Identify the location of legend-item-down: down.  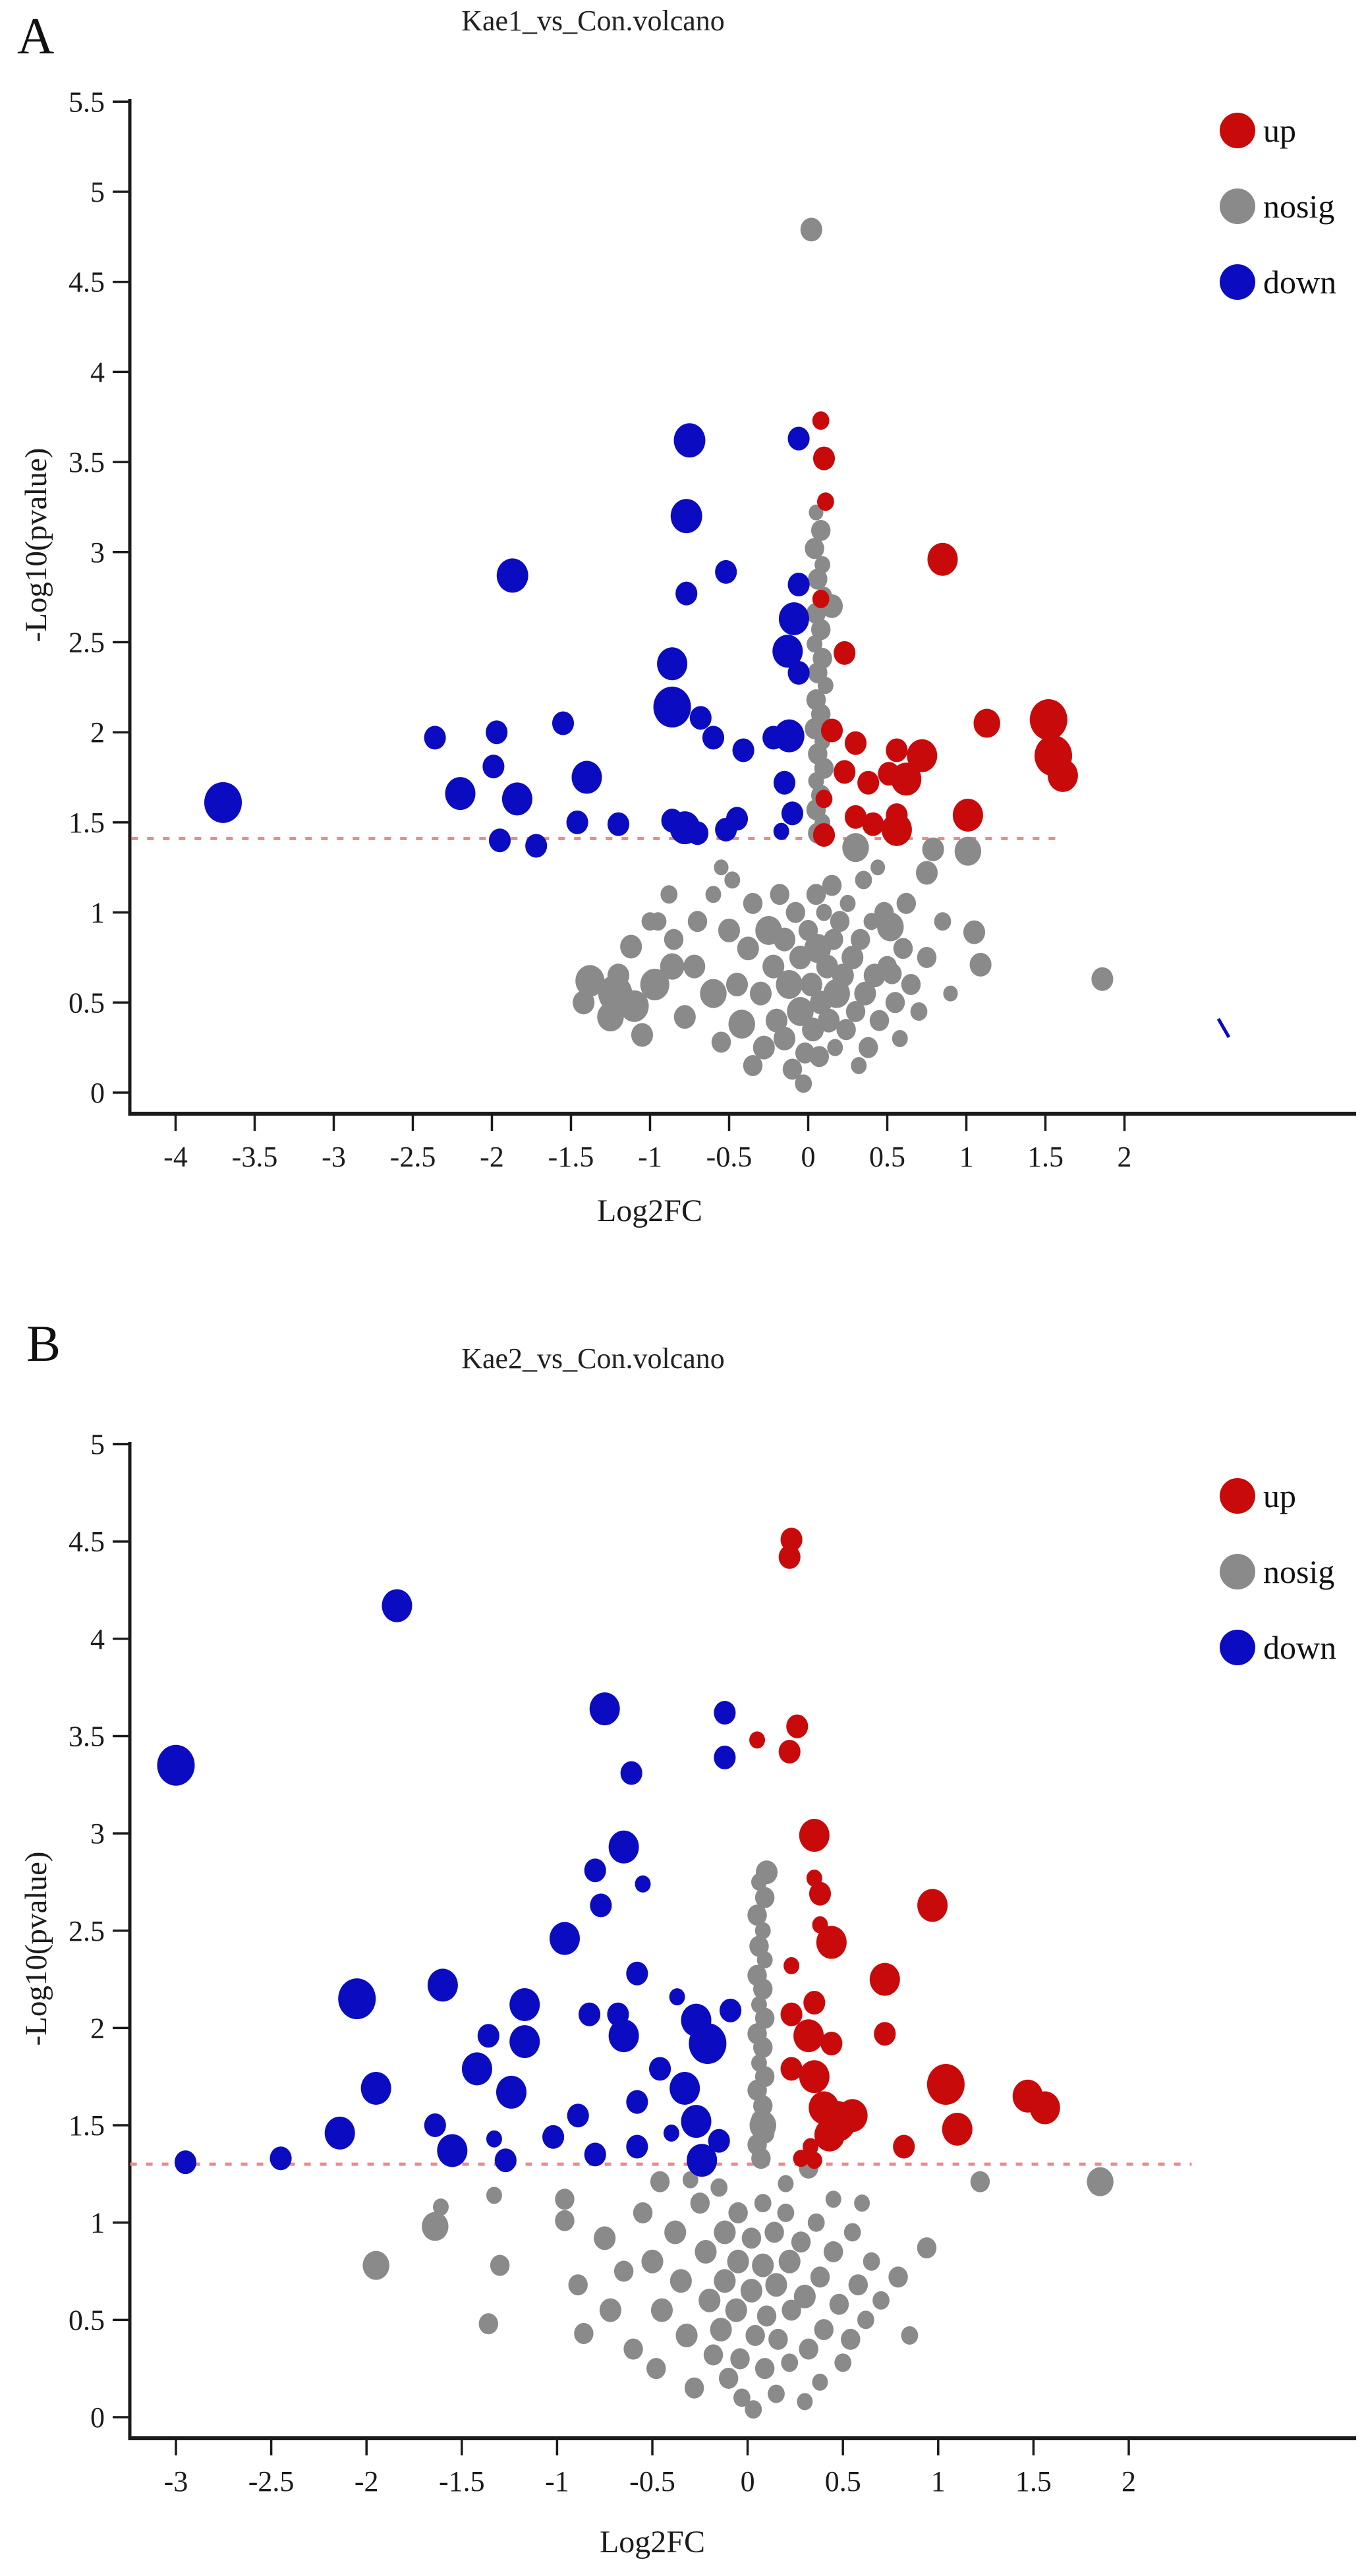
(1278, 1647).